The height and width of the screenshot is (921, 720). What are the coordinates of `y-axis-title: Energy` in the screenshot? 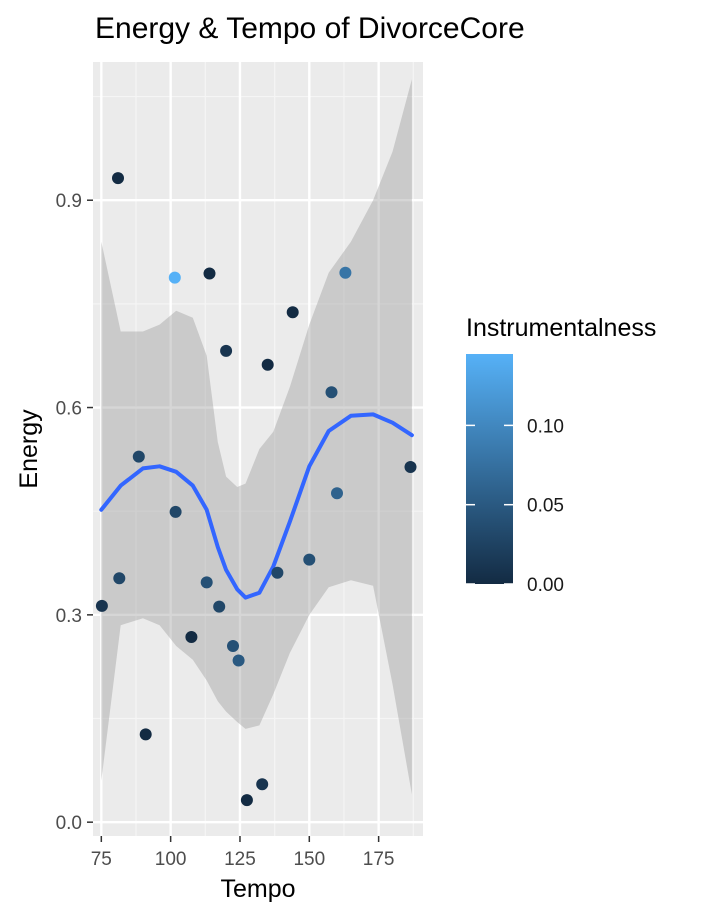 It's located at (29, 449).